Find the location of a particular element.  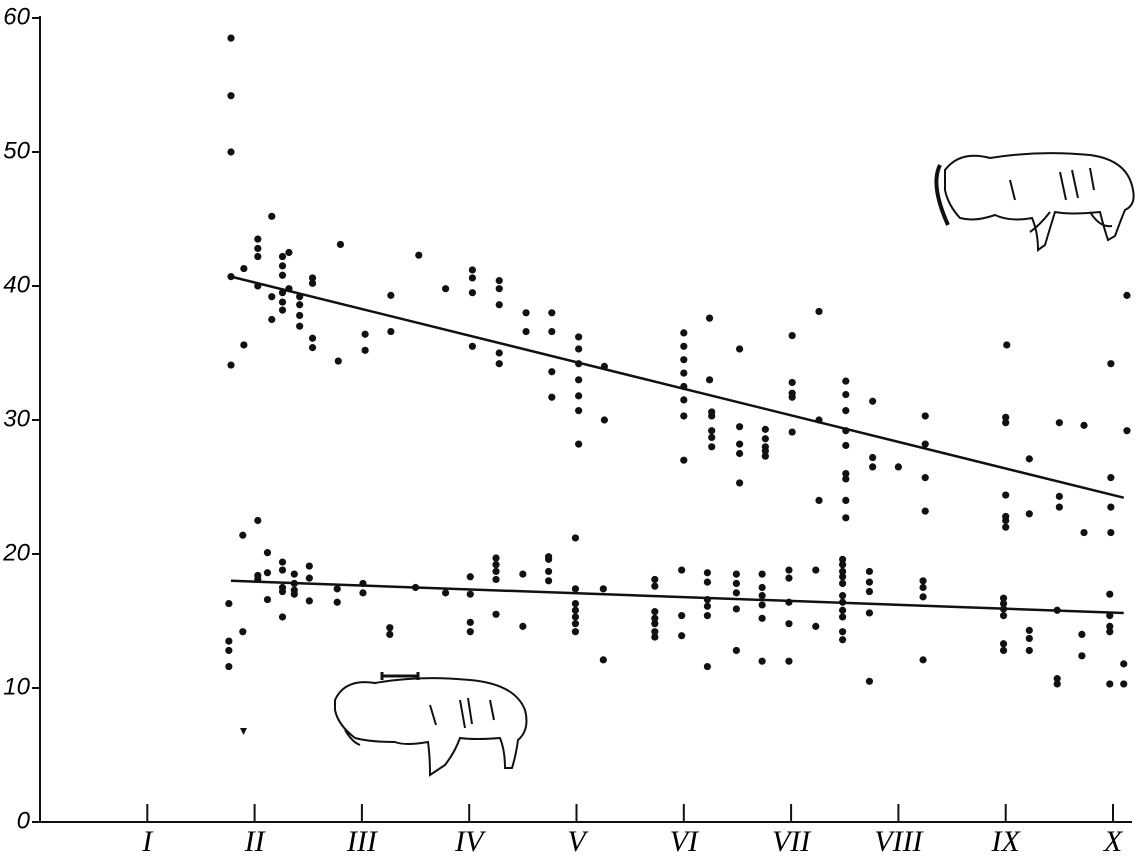

y-tick-label: 10 is located at coordinates (16, 686).